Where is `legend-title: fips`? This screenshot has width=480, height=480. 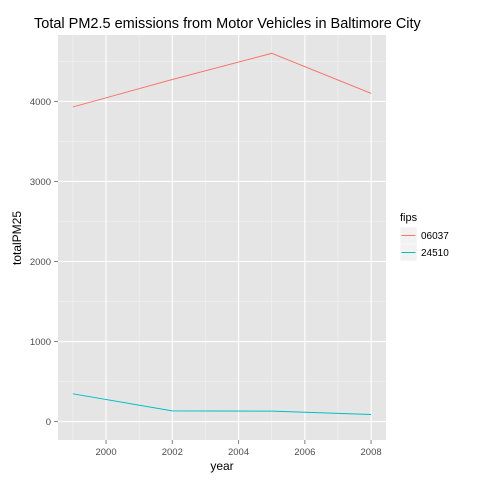
legend-title: fips is located at coordinates (409, 218).